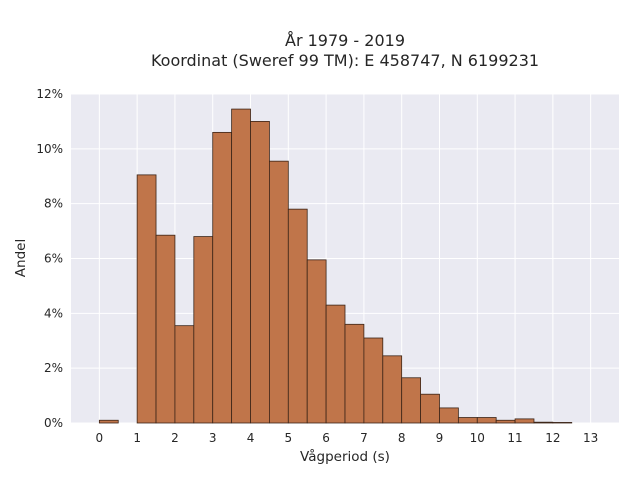 The height and width of the screenshot is (480, 640). I want to click on x-tick-label: 3, so click(213, 438).